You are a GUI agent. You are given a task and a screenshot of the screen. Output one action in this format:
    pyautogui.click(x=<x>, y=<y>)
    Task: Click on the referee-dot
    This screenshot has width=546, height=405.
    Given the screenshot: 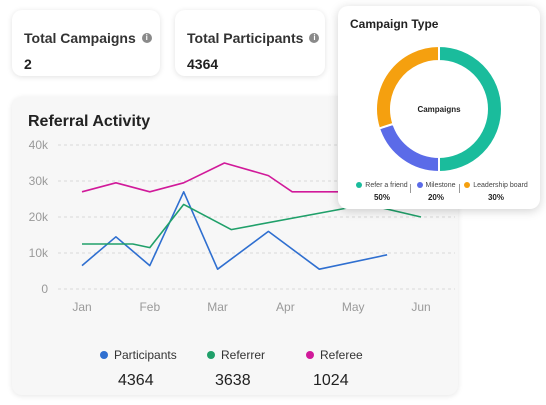 What is the action you would take?
    pyautogui.click(x=310, y=354)
    